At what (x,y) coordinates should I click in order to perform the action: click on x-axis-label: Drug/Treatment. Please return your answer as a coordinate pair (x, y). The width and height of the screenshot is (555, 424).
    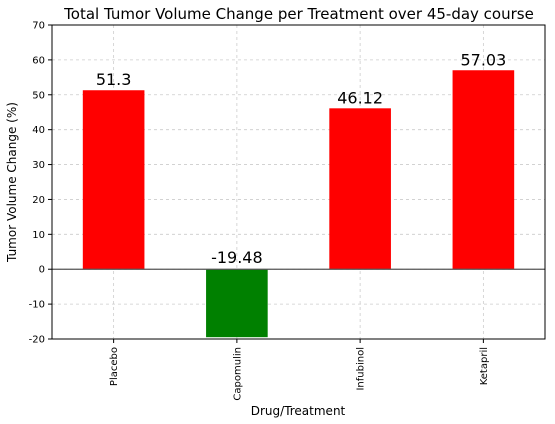
    Looking at the image, I should click on (298, 411).